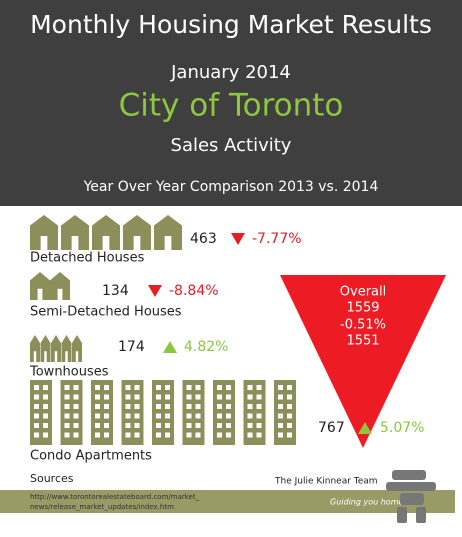  I want to click on title: Monthly Housing Market Results, so click(231, 24).